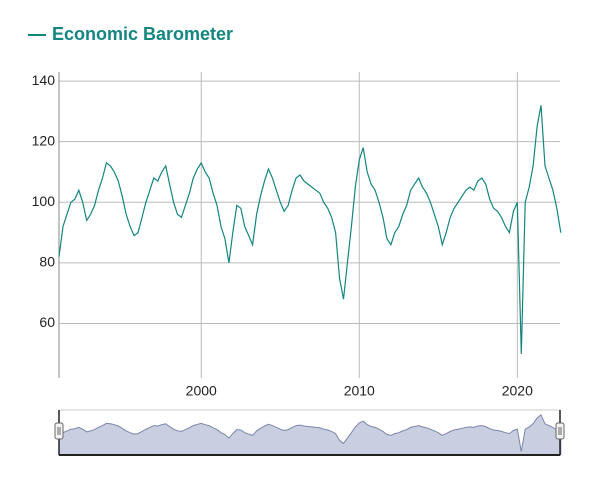  Describe the element at coordinates (44, 201) in the screenshot. I see `y-tick-label: 100` at that location.